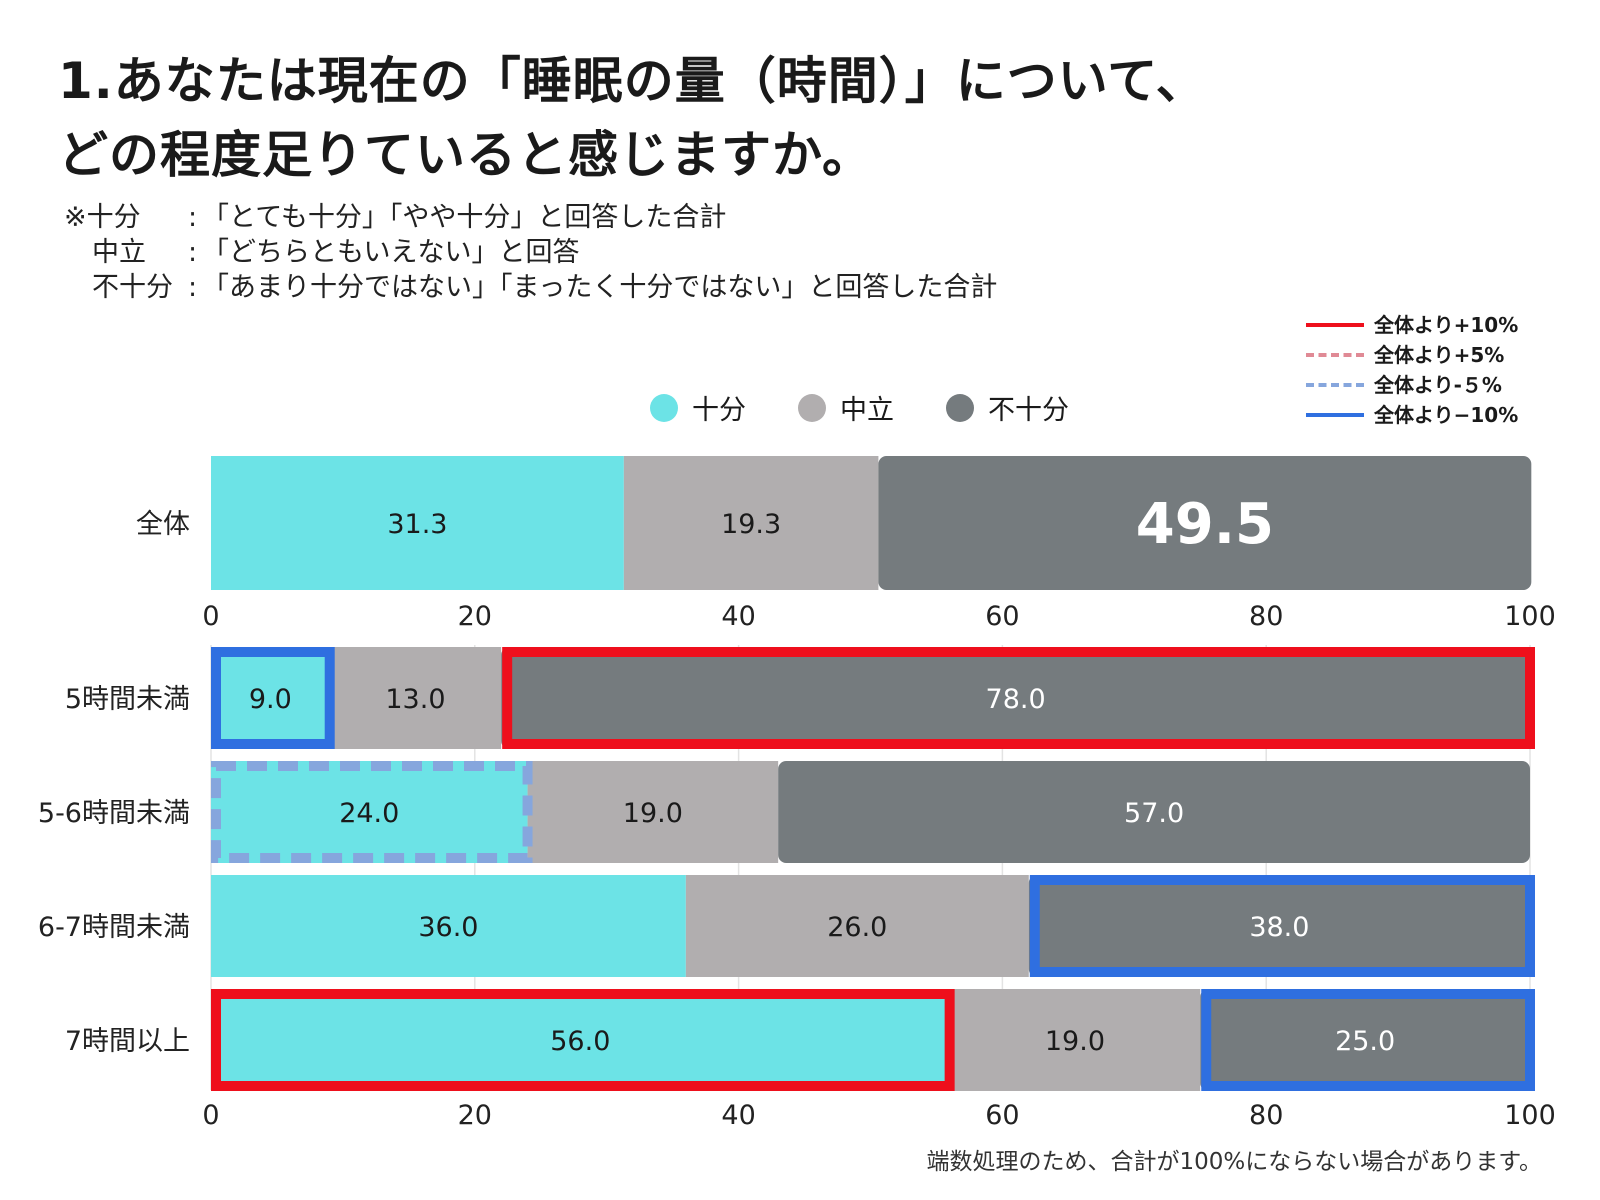  What do you see at coordinates (1335, 415) in the screenshot?
I see `highlight-swatch-minus10` at bounding box center [1335, 415].